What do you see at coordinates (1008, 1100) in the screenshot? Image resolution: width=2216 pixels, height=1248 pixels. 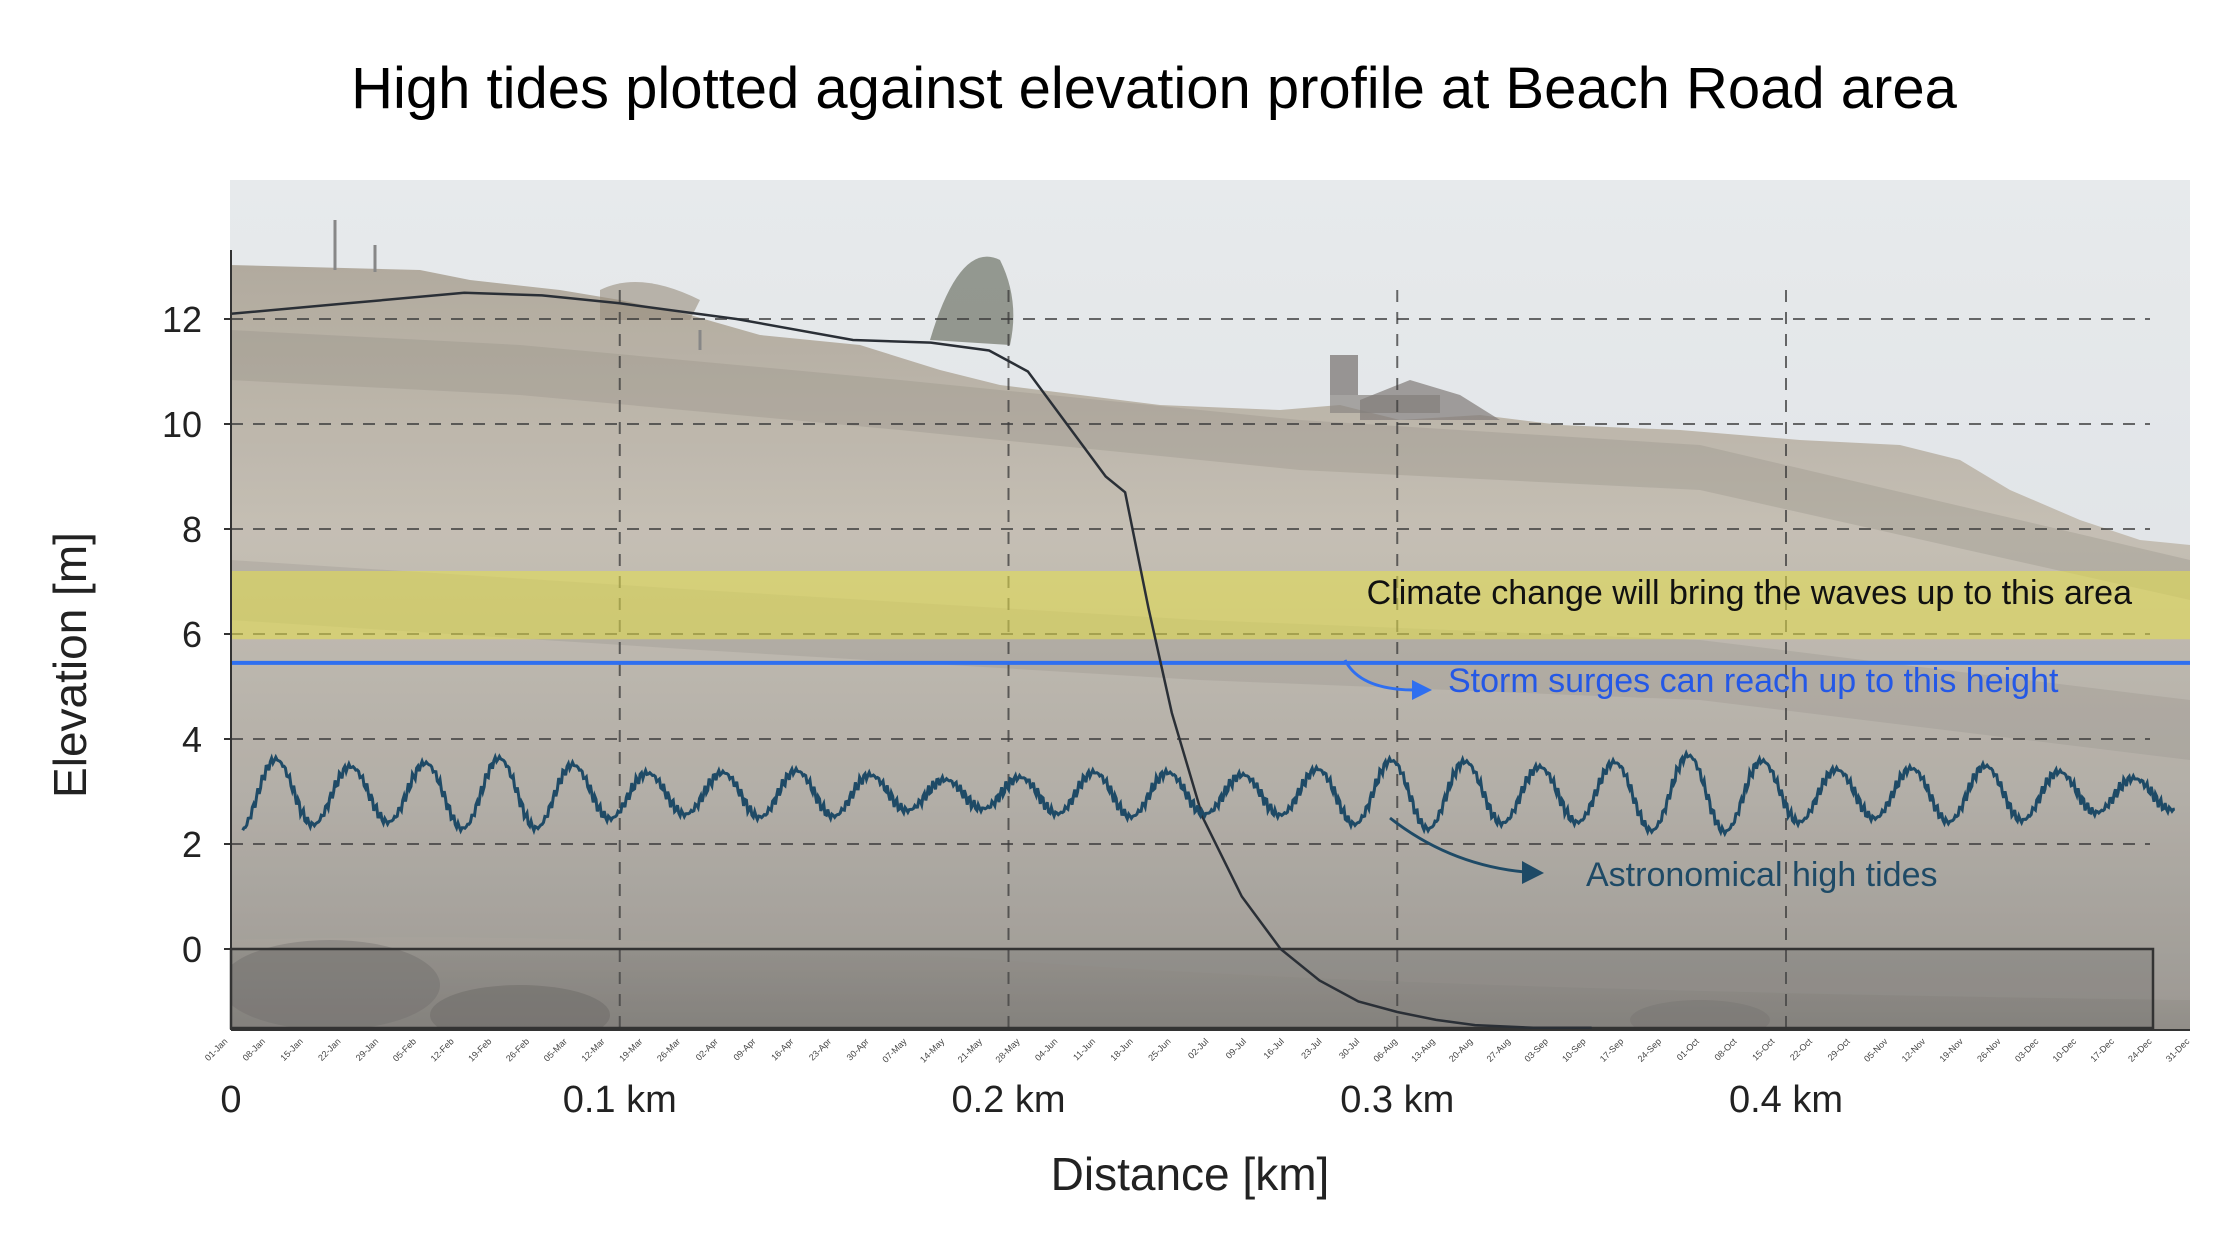 I see `x-tick-label: 0.2 km` at bounding box center [1008, 1100].